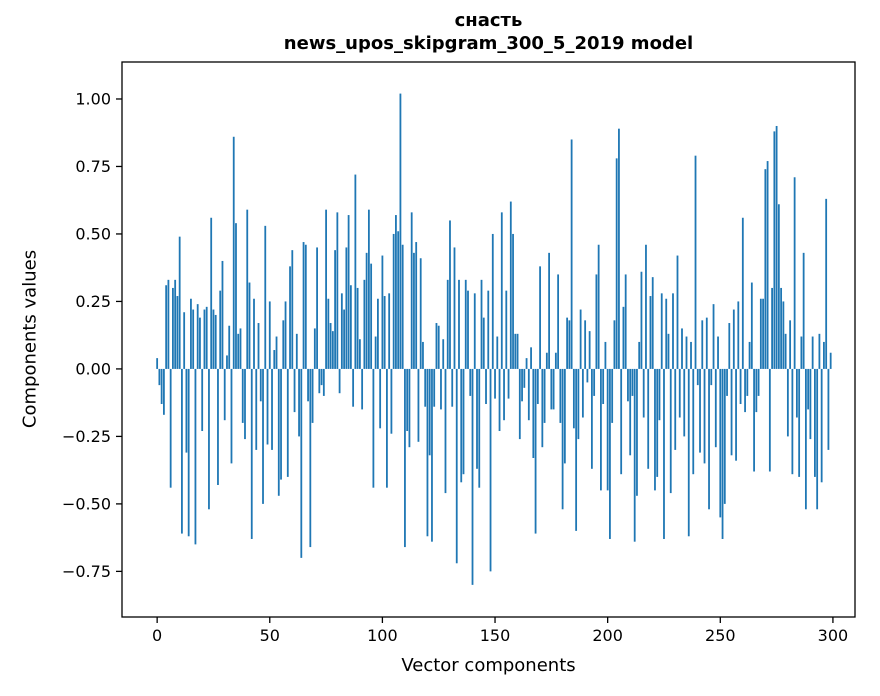 The width and height of the screenshot is (880, 696). Describe the element at coordinates (833, 635) in the screenshot. I see `x-tick-label: 300` at that location.